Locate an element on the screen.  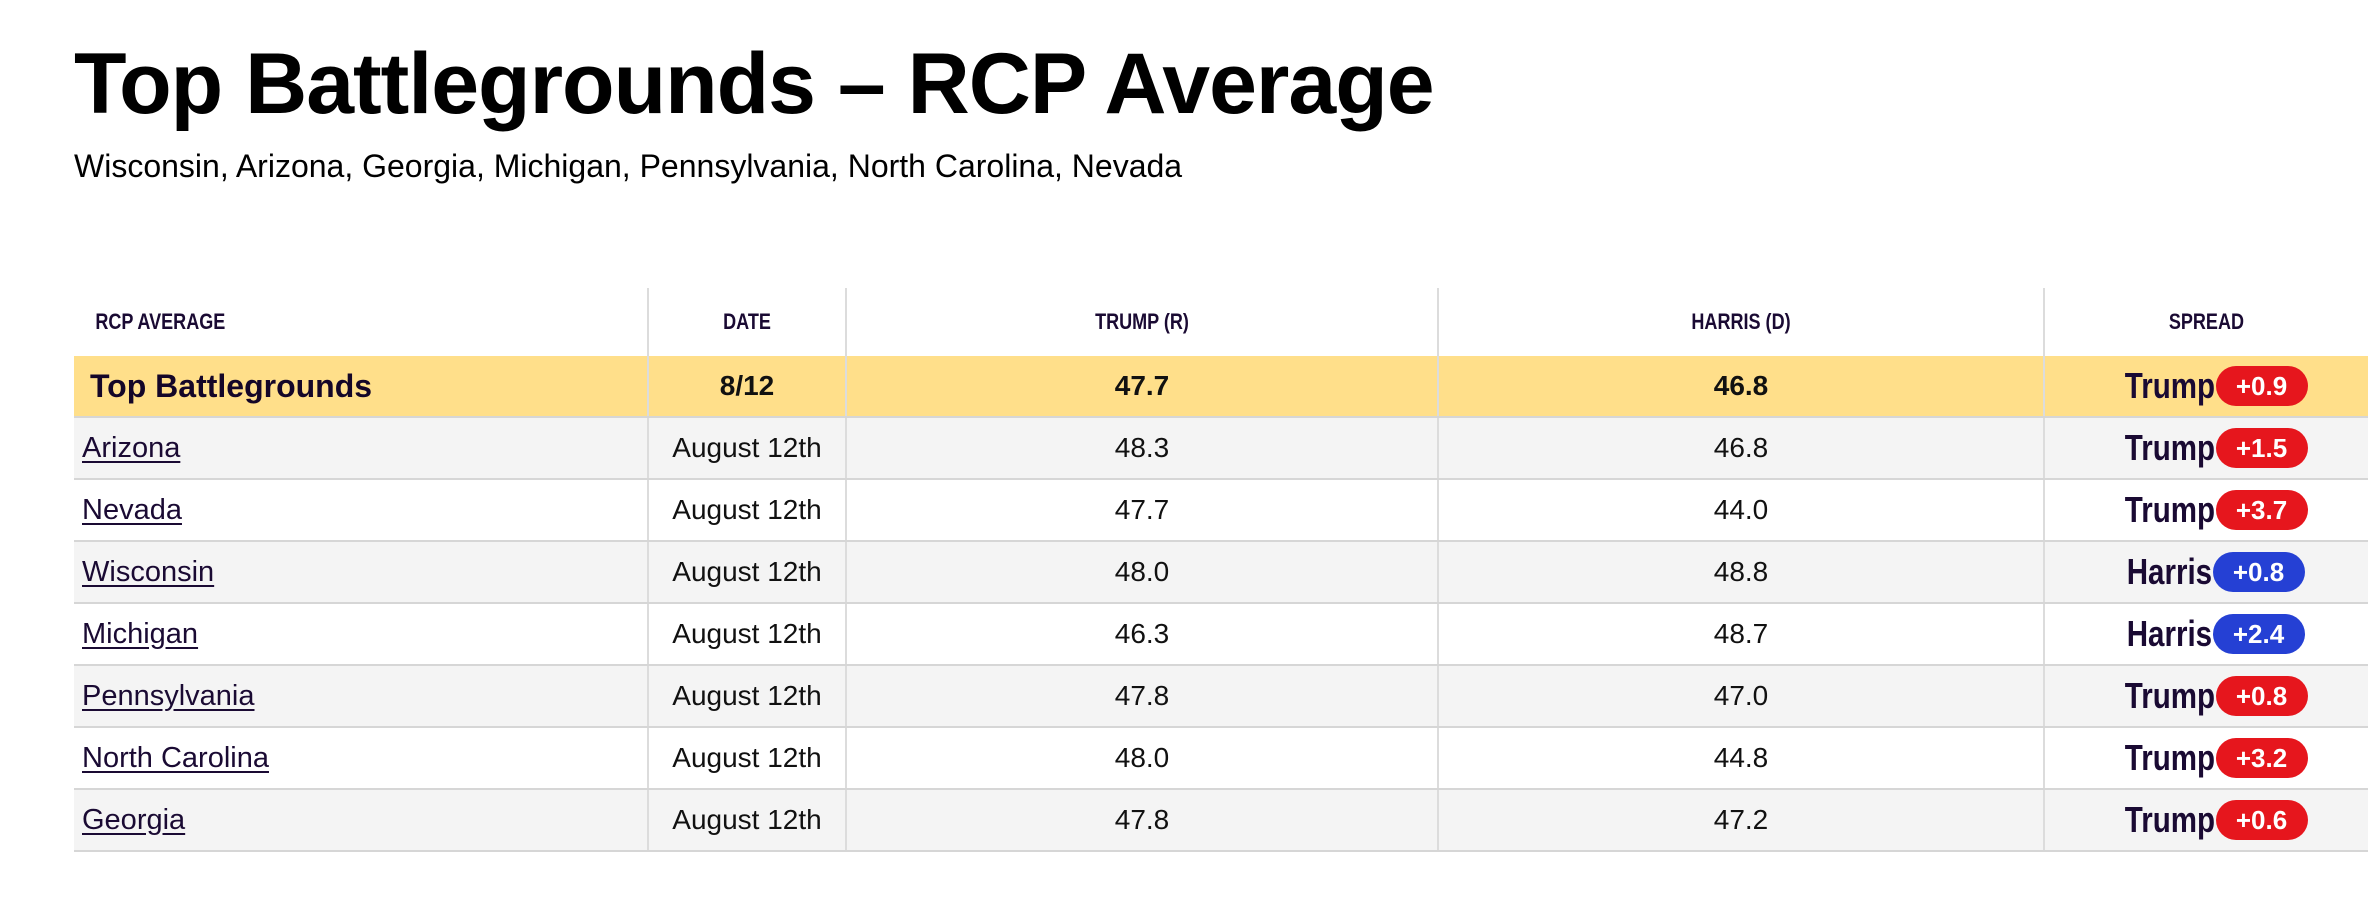
spread: Harris +0.8 is located at coordinates (2206, 572).